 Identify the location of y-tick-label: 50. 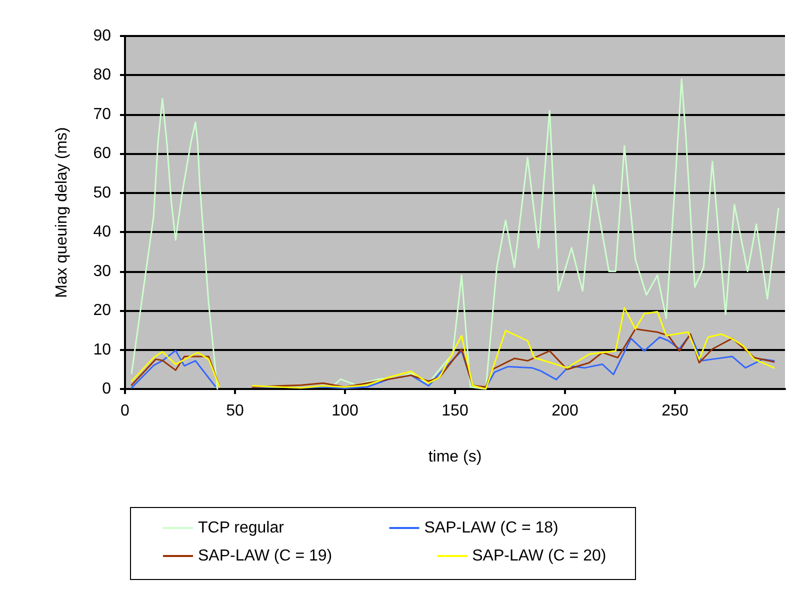
(102, 193).